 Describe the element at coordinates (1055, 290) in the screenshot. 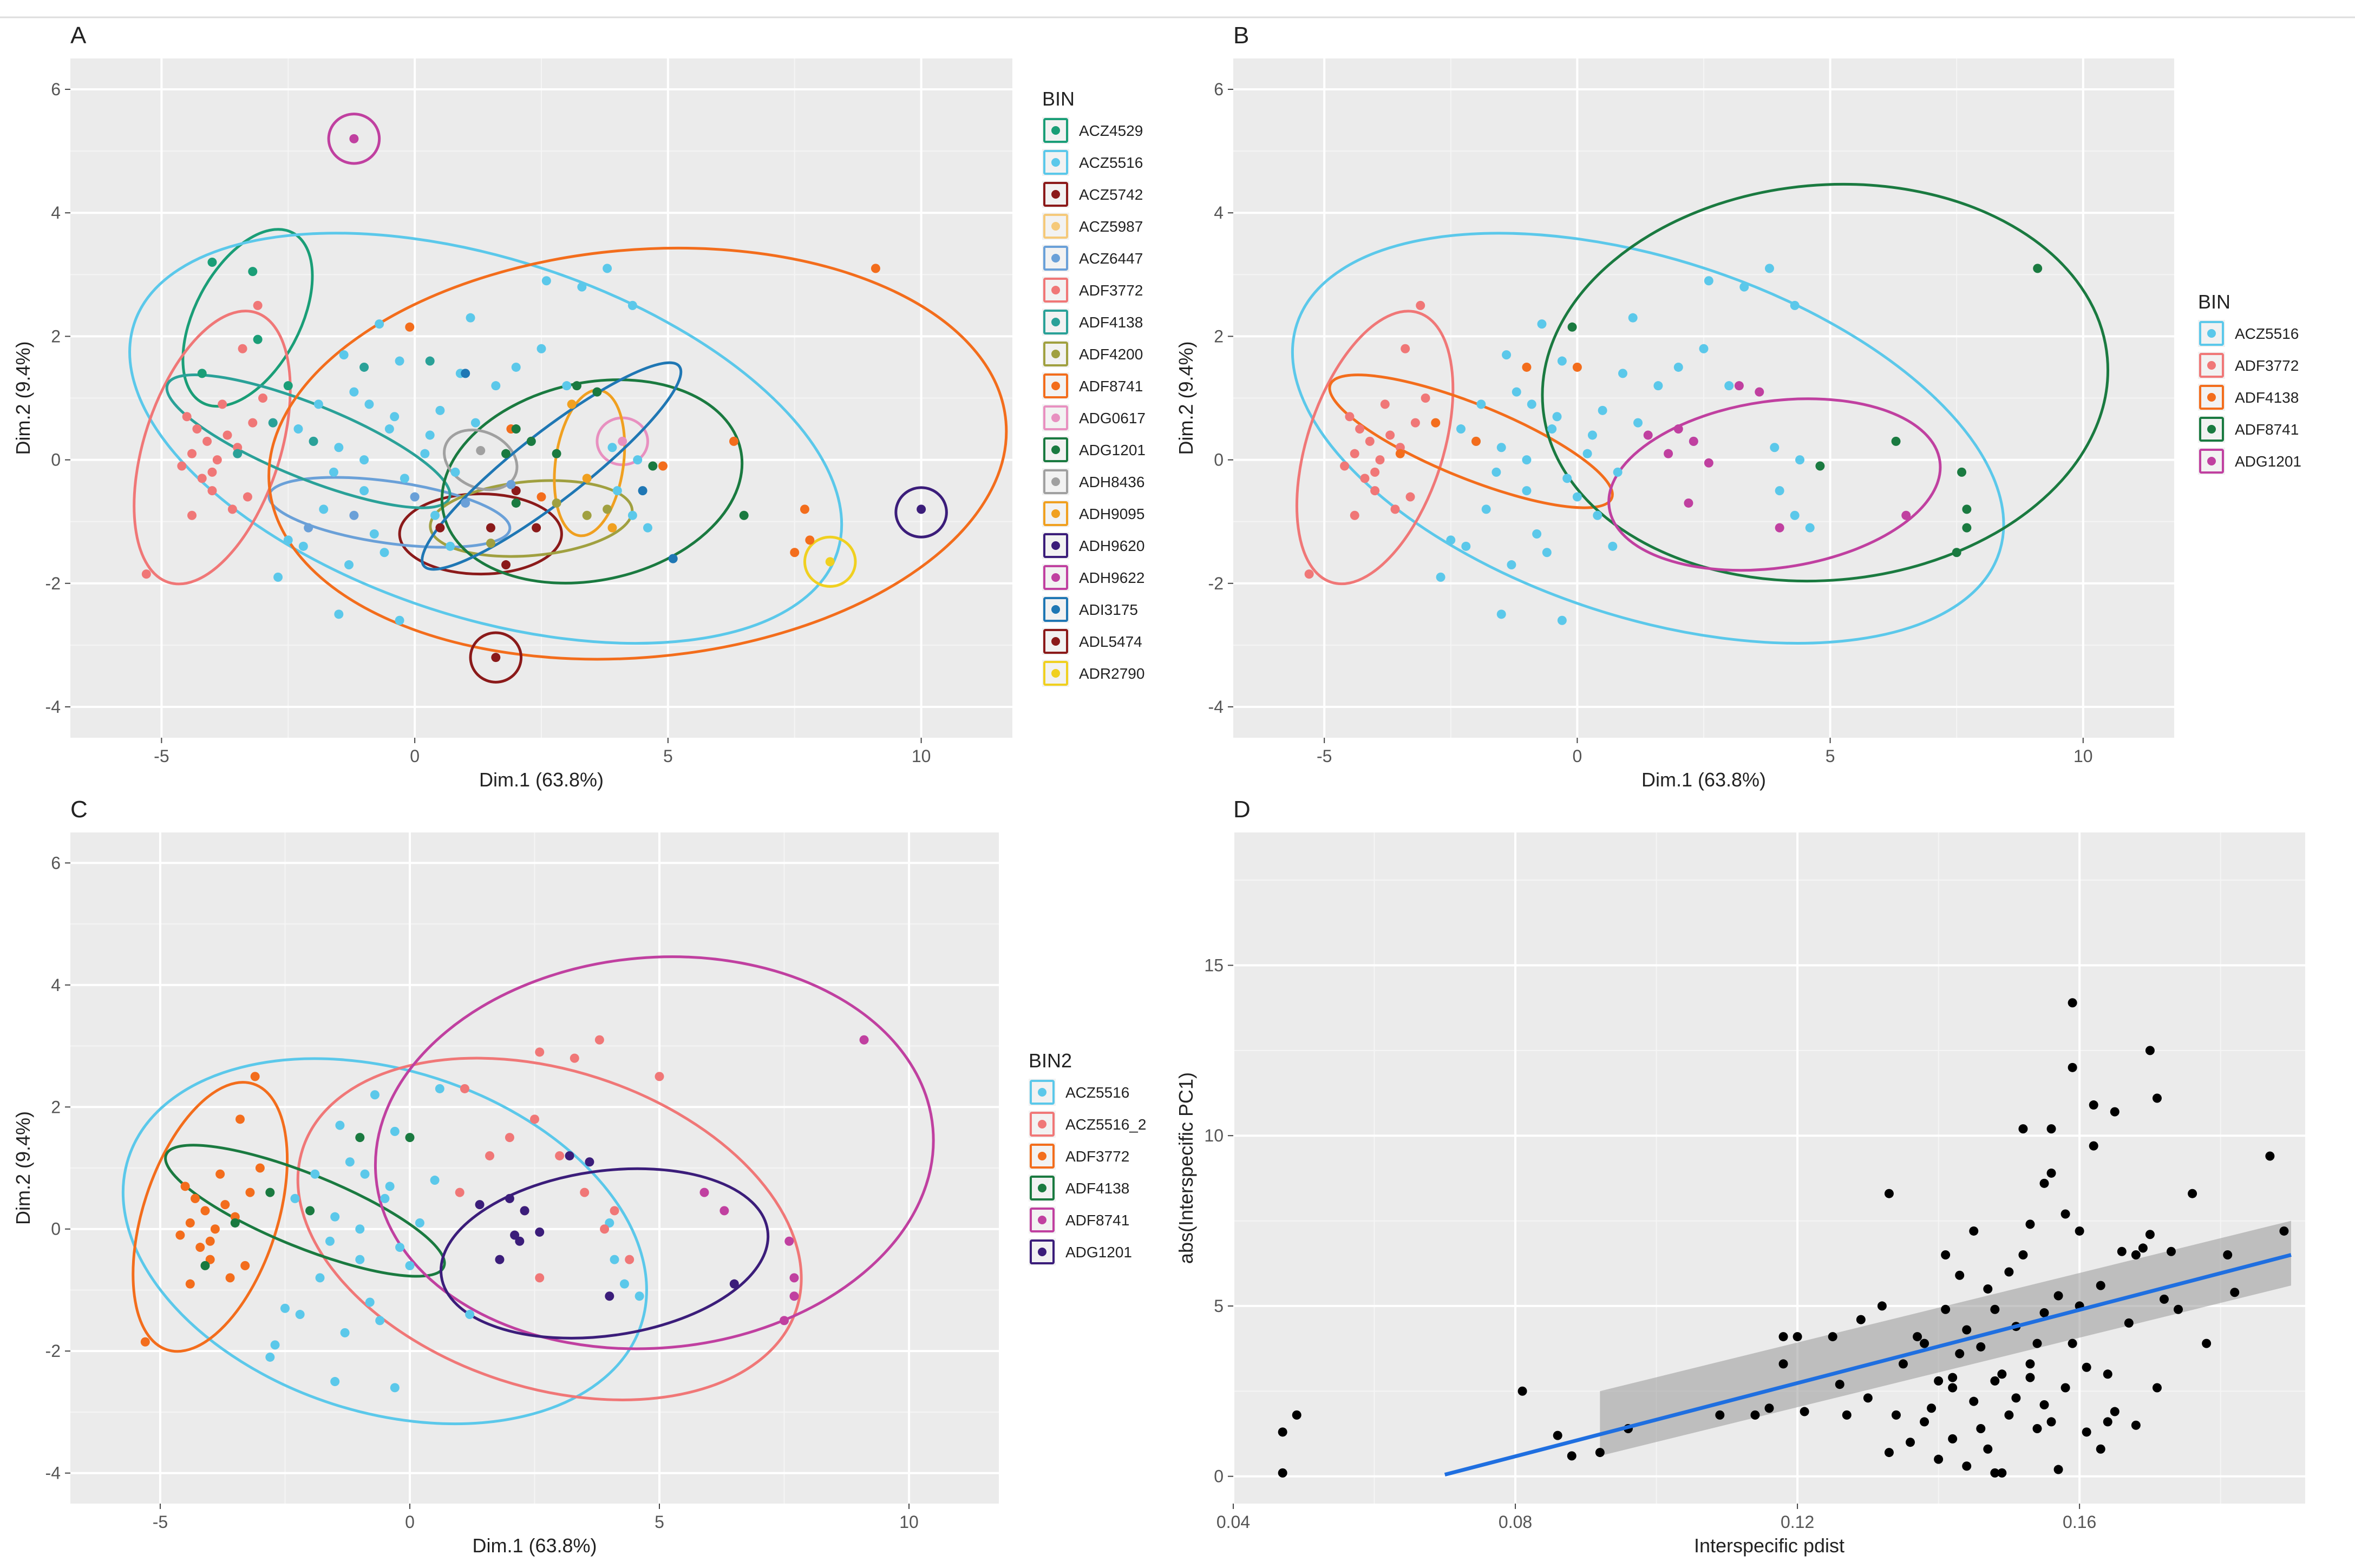

I see `legend-key-adf3772` at that location.